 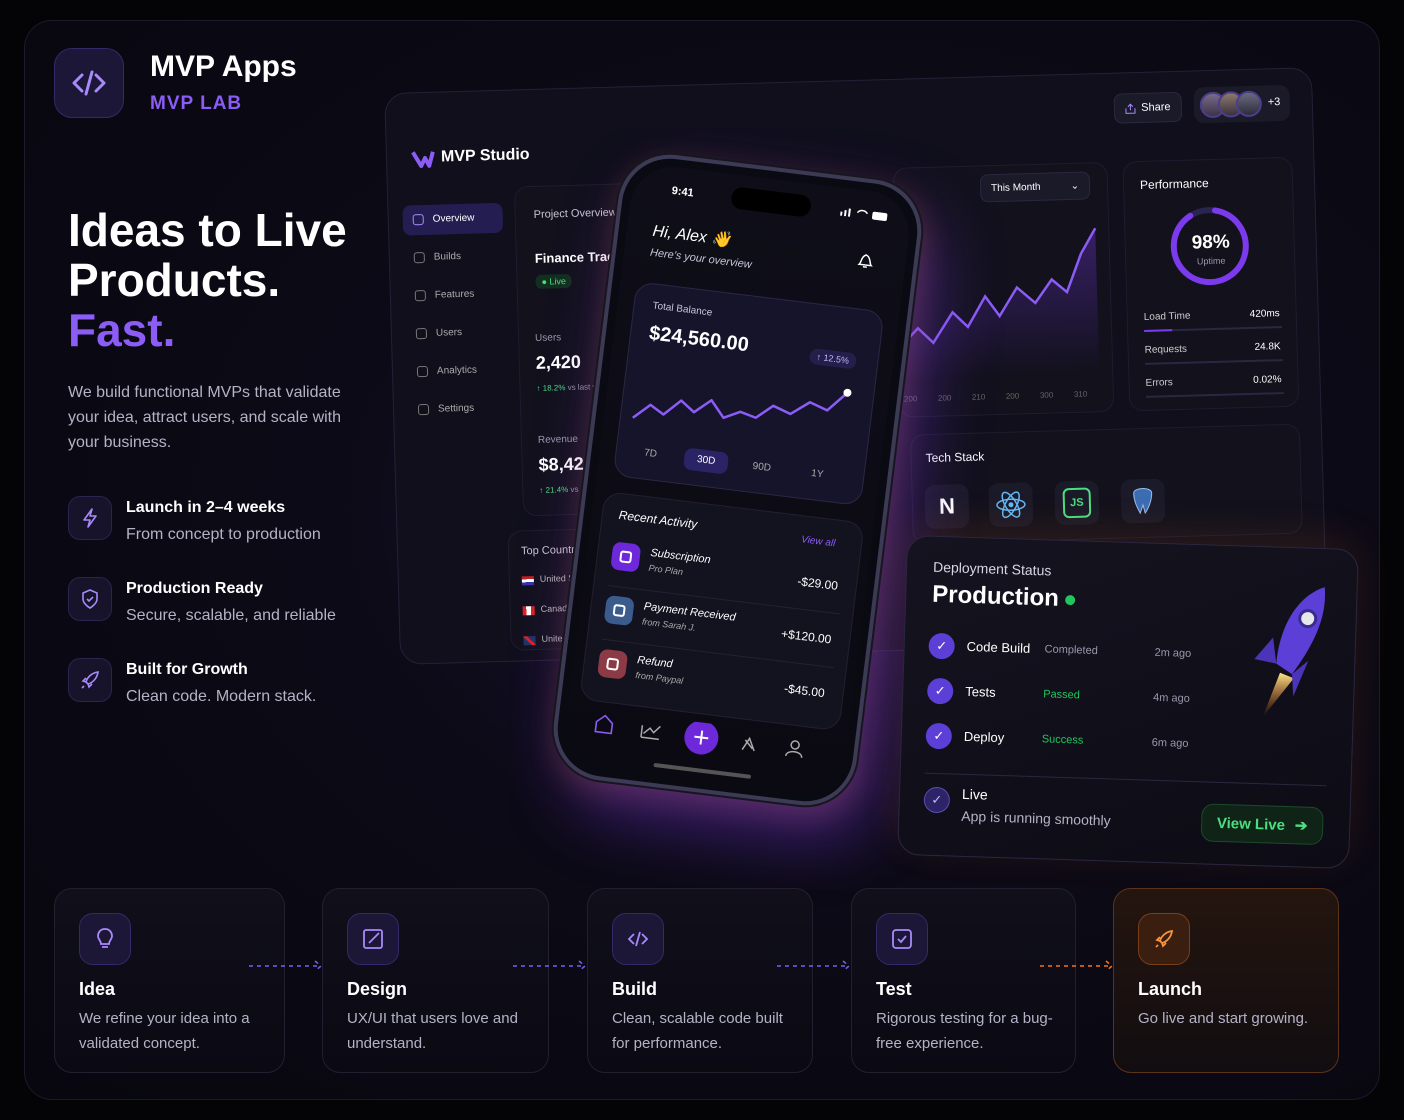 I want to click on tech-js: JS, so click(x=1077, y=503).